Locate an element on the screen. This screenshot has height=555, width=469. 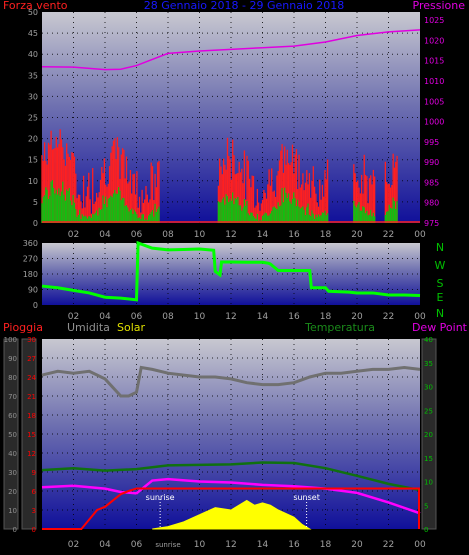
humidity-tick-label: 50 is located at coordinates (12, 435).